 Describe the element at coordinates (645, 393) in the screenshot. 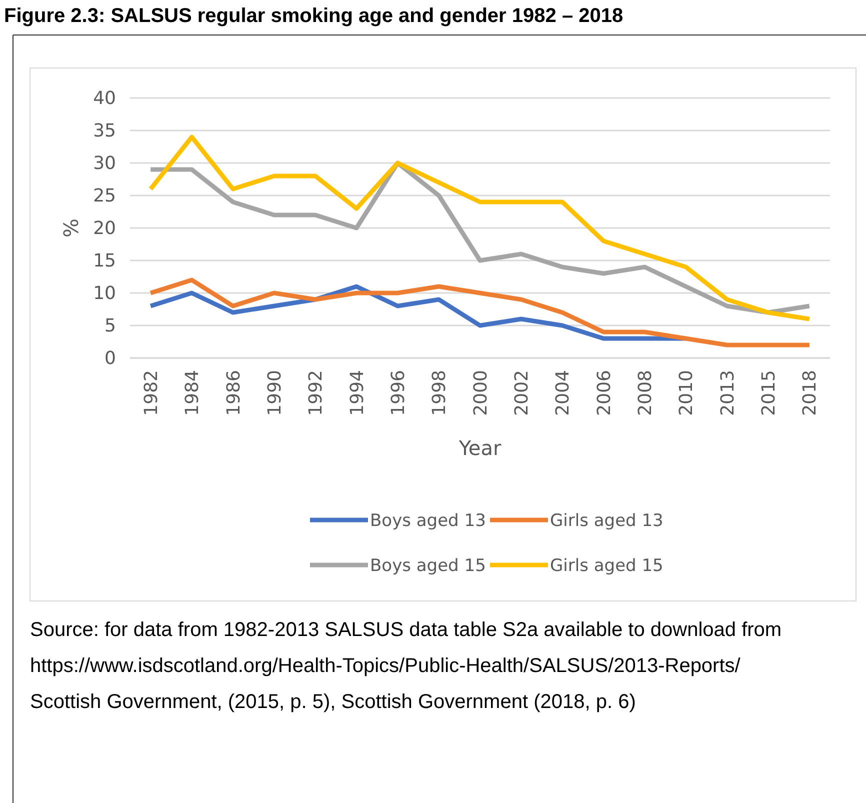

I see `x-tick-label: 2008` at that location.